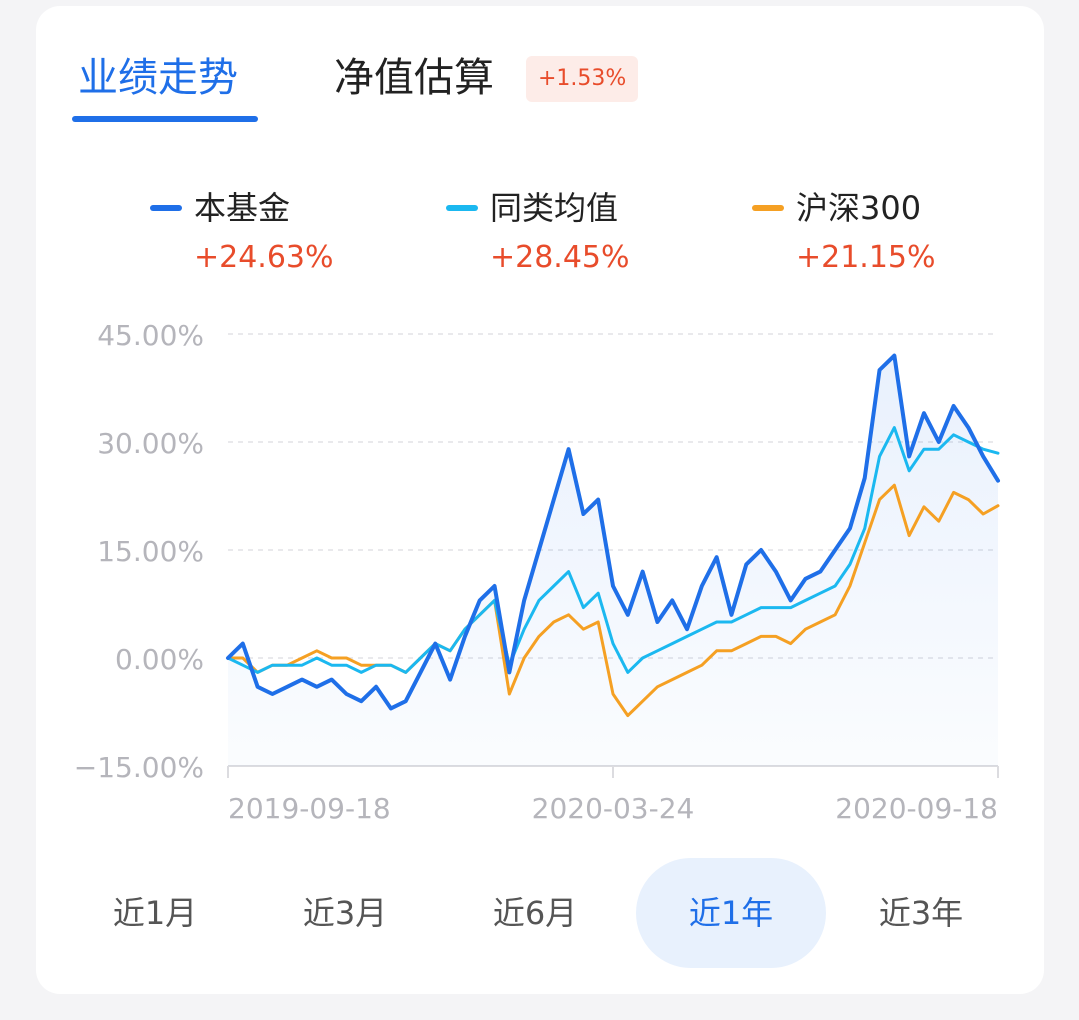  What do you see at coordinates (921, 913) in the screenshot?
I see `period-button-3-years: 近3年` at bounding box center [921, 913].